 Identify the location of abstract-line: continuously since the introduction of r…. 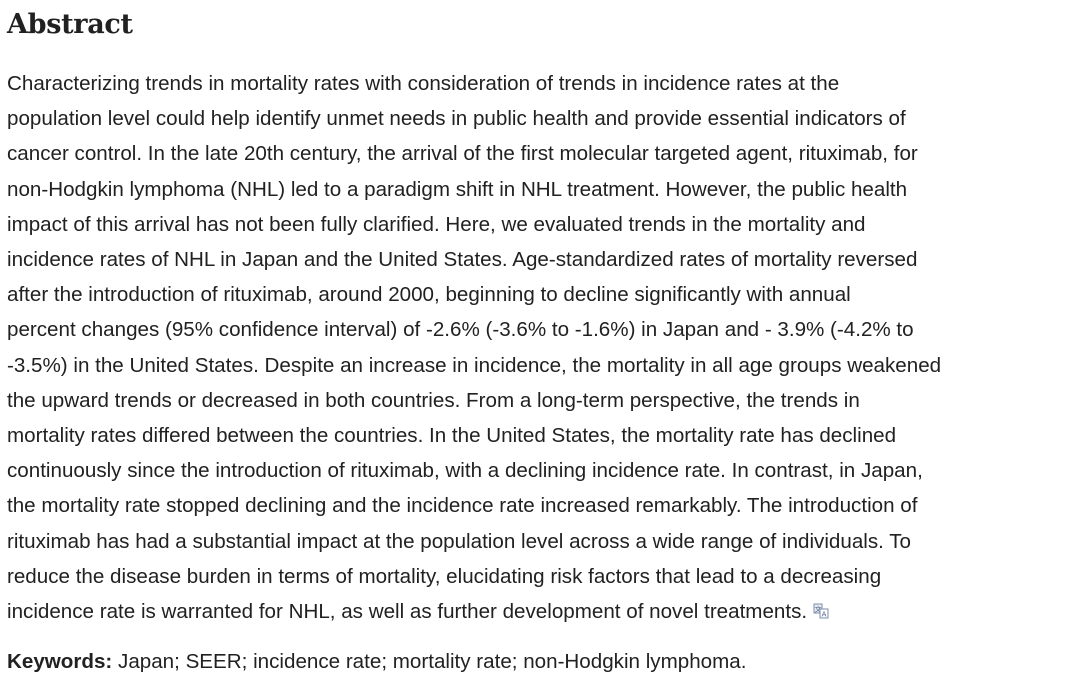
(465, 471).